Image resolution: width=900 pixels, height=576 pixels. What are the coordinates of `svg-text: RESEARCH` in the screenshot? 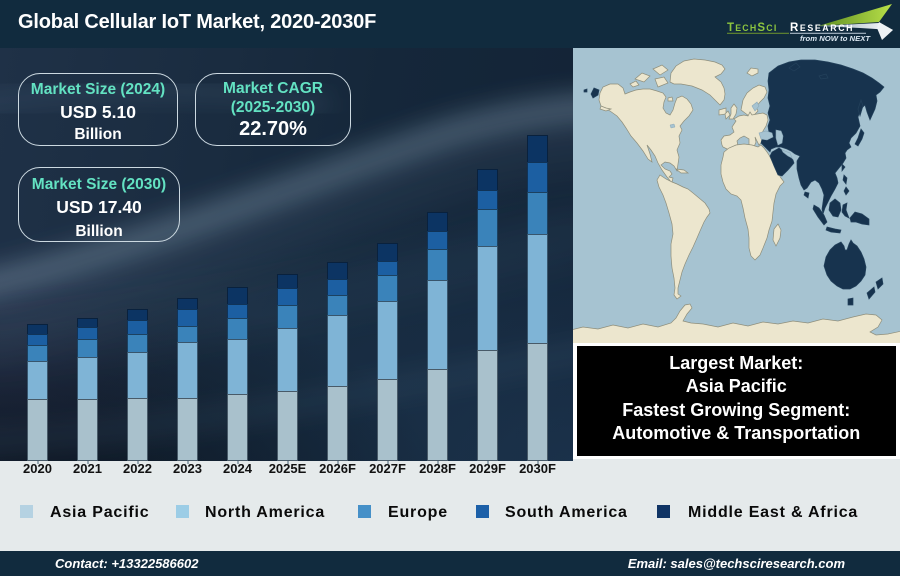 It's located at (822, 28).